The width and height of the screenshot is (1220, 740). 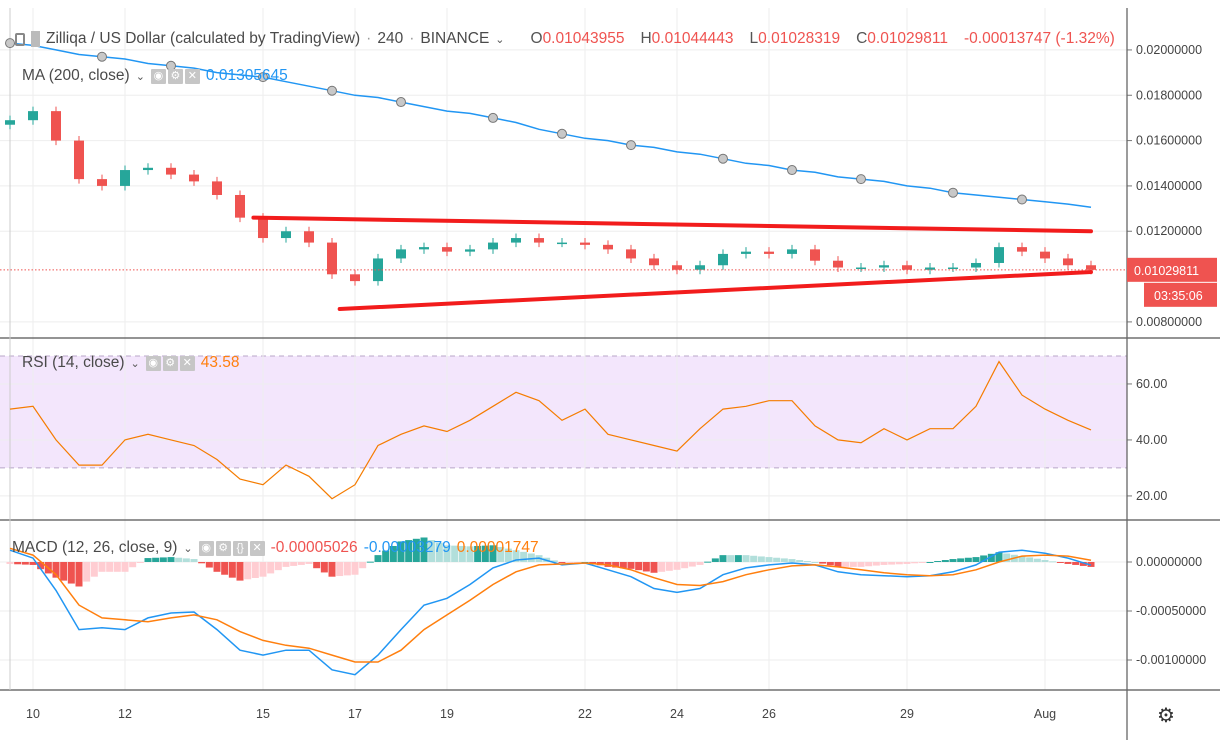 I want to click on macd-label: MACD (12, 26, close, 9), so click(x=95, y=547).